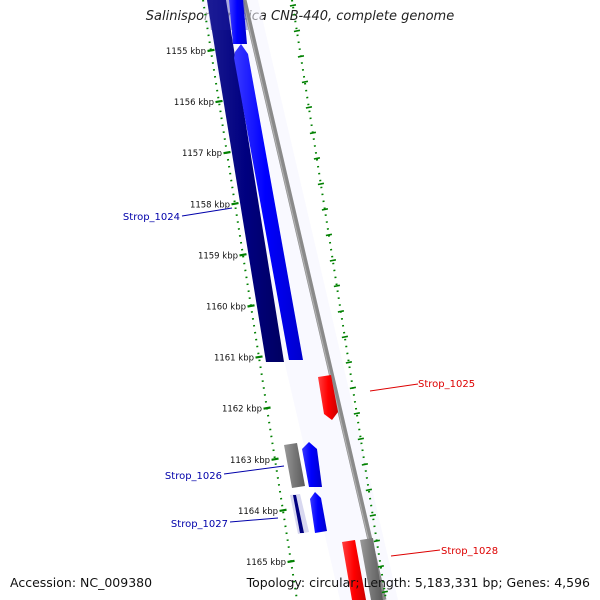  What do you see at coordinates (151, 217) in the screenshot?
I see `gene-label-strop-1024: Strop_1024` at bounding box center [151, 217].